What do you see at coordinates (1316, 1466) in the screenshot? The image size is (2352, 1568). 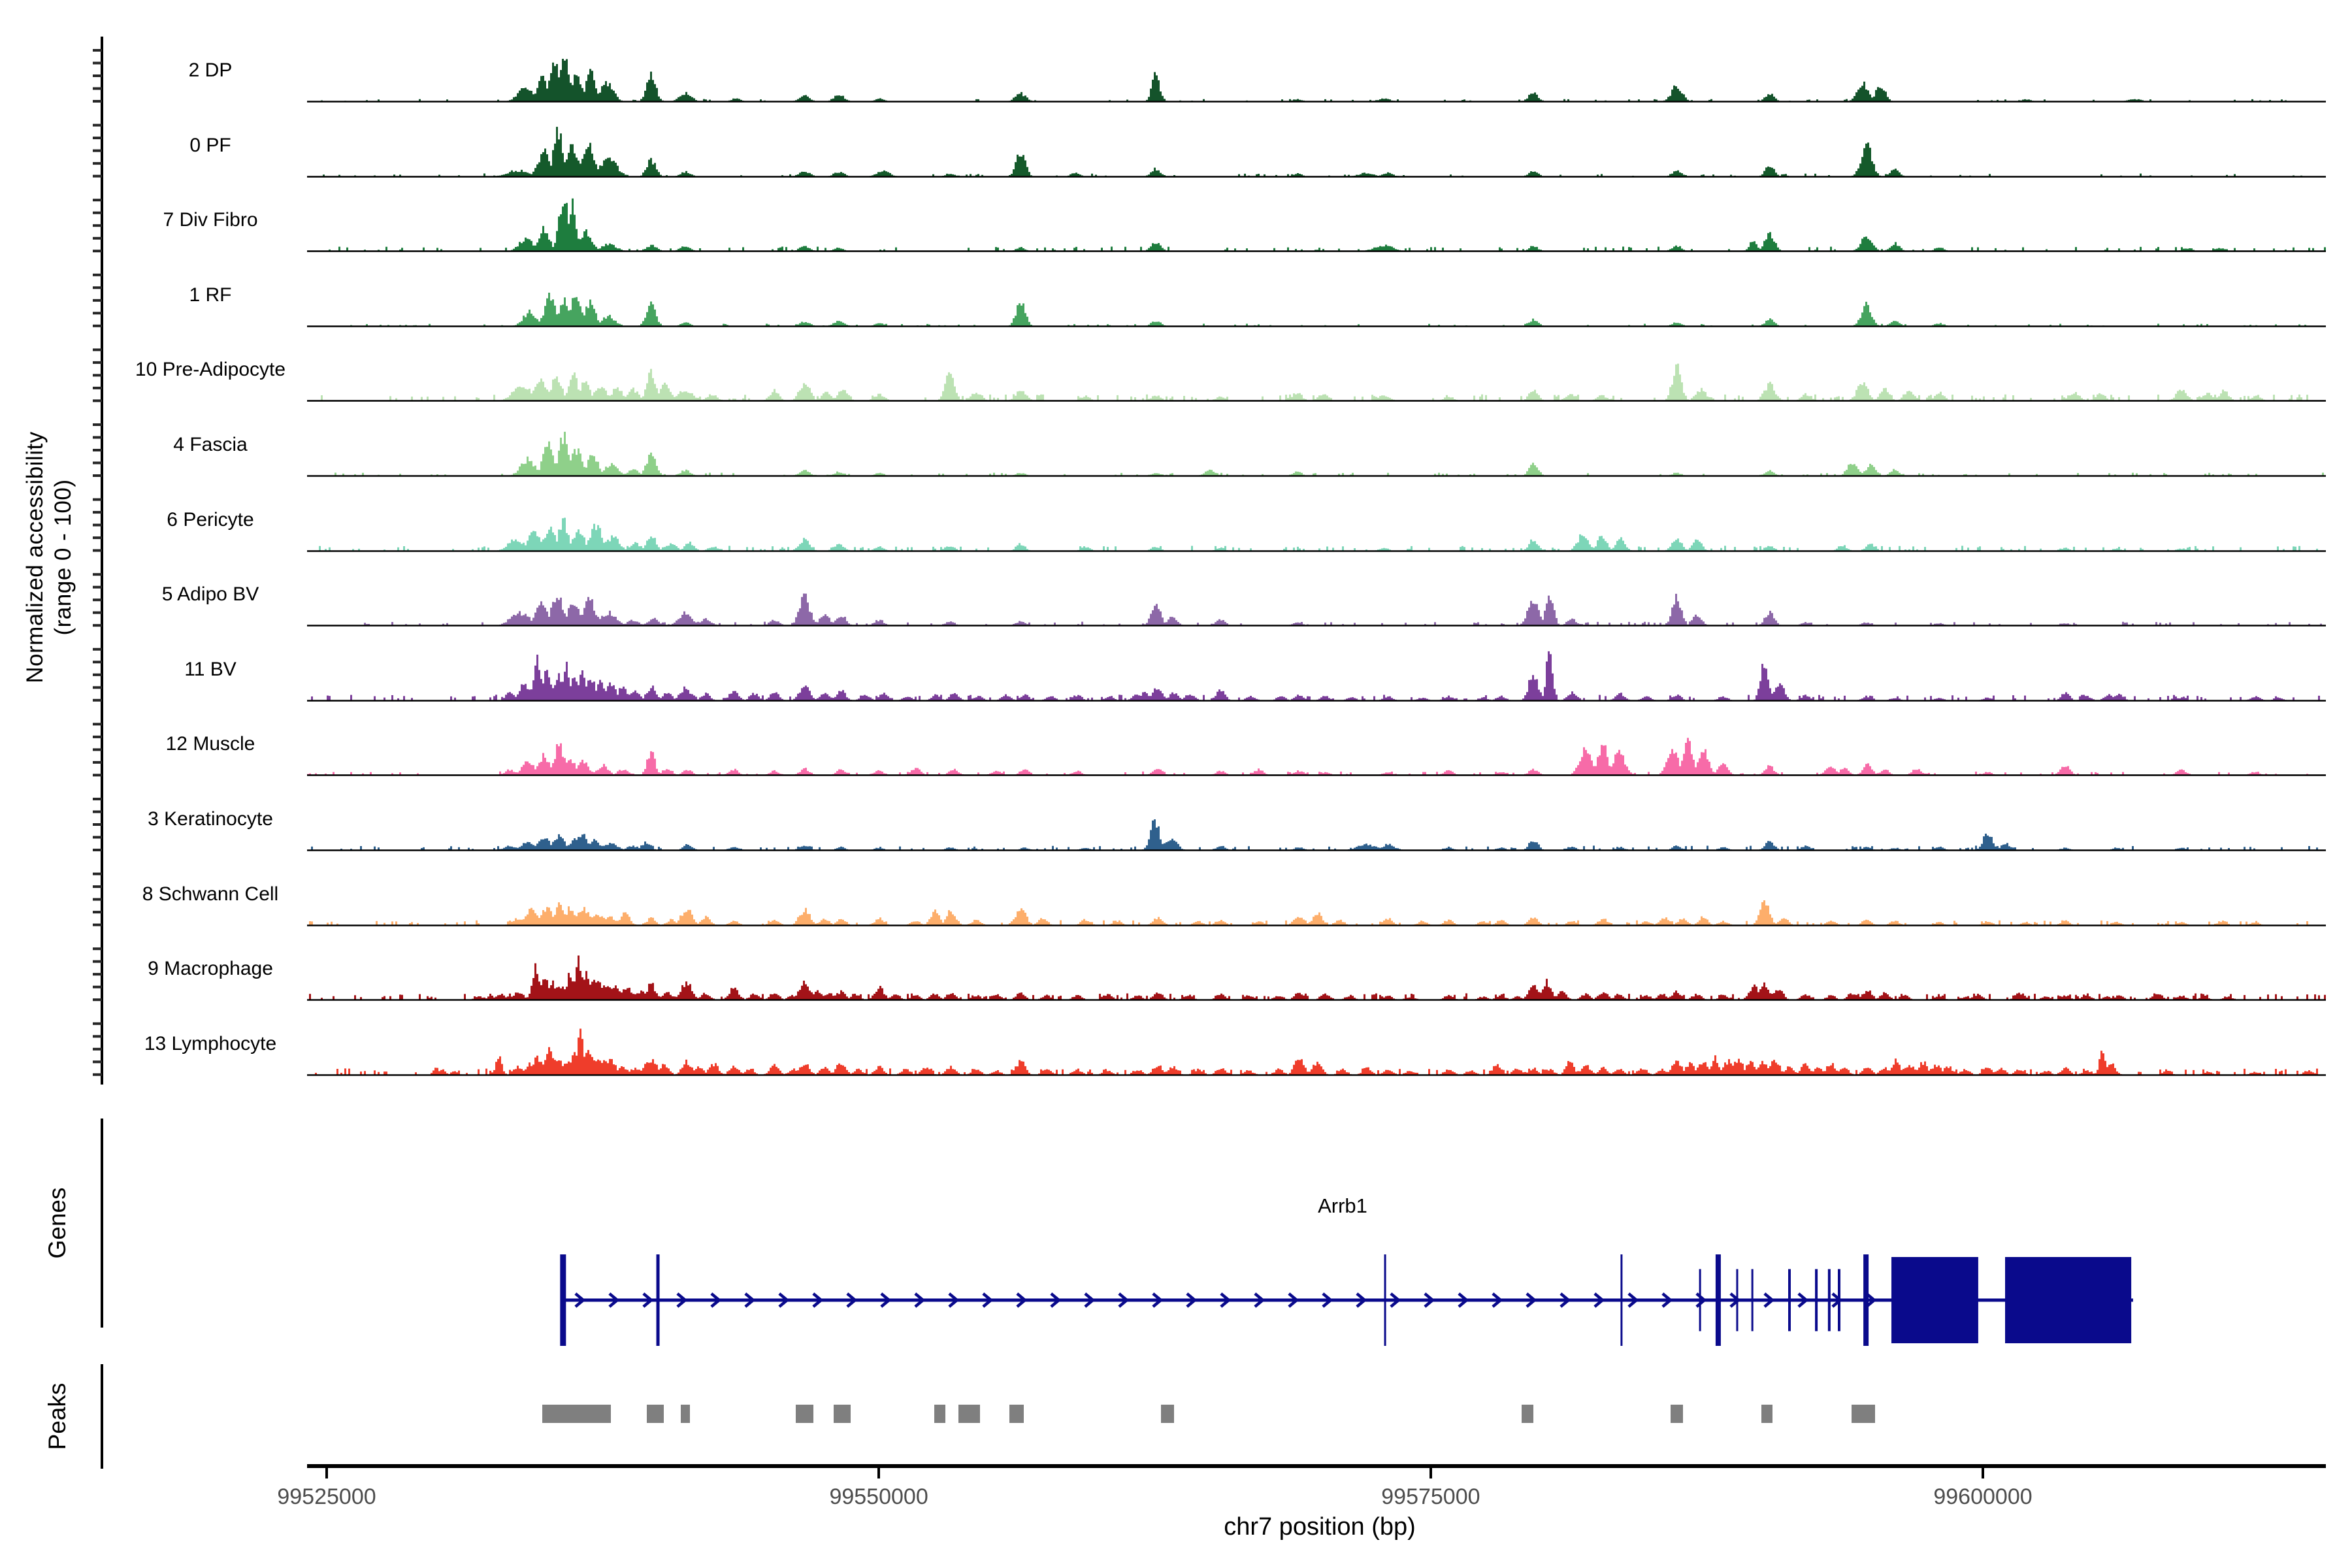 I see `x-axis-line` at bounding box center [1316, 1466].